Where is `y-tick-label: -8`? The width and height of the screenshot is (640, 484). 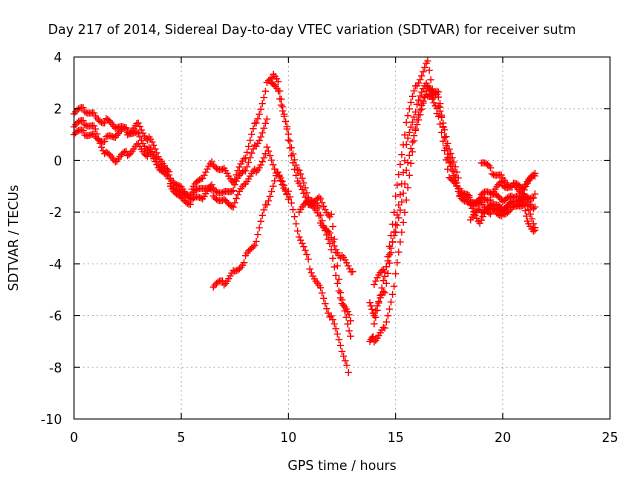
y-tick-label: -8 is located at coordinates (55, 368).